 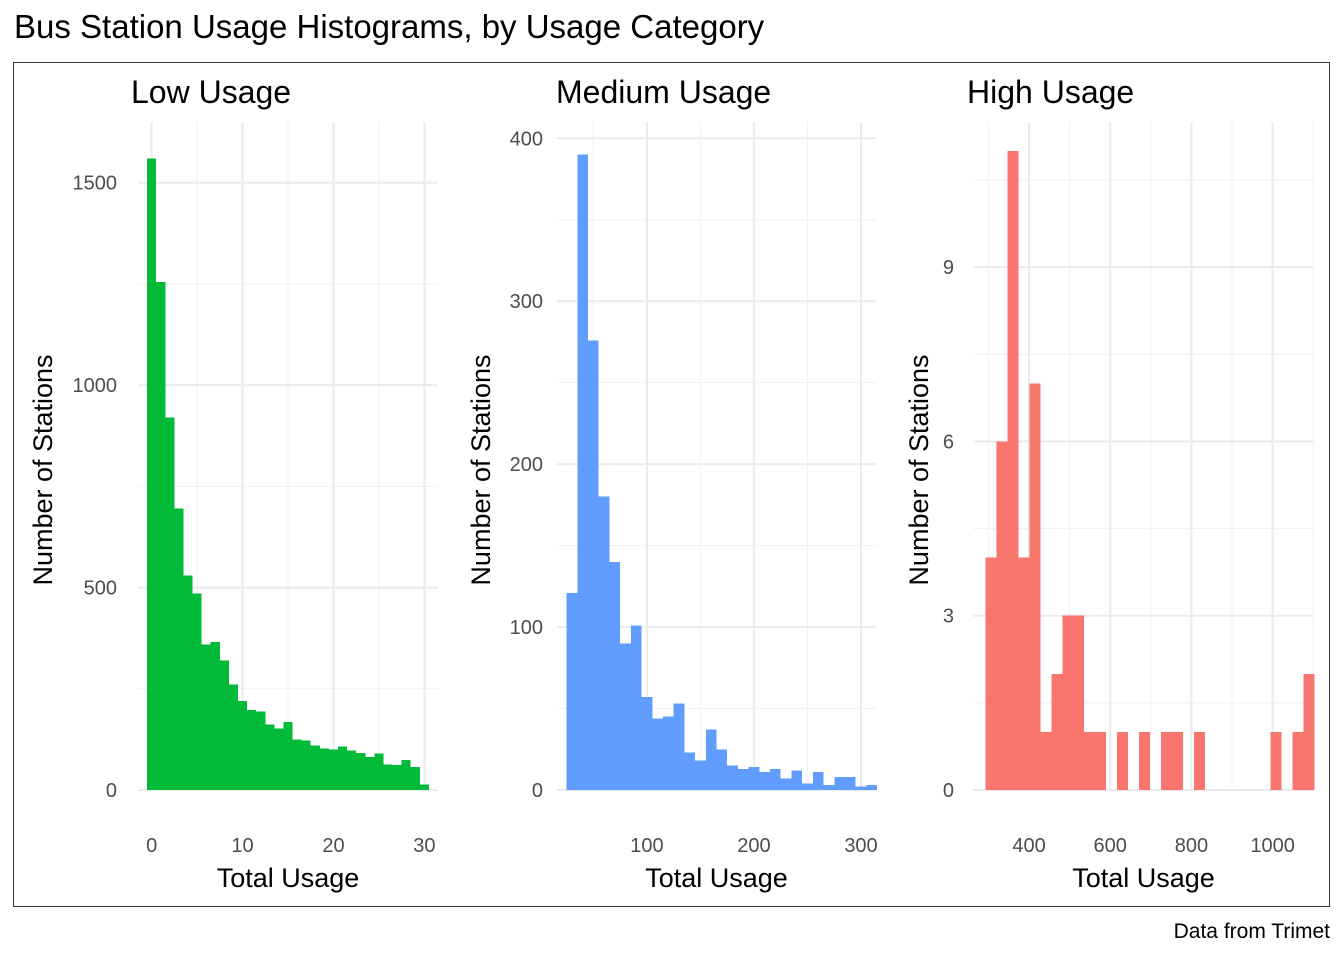 What do you see at coordinates (1110, 846) in the screenshot?
I see `x-tick-label: 600` at bounding box center [1110, 846].